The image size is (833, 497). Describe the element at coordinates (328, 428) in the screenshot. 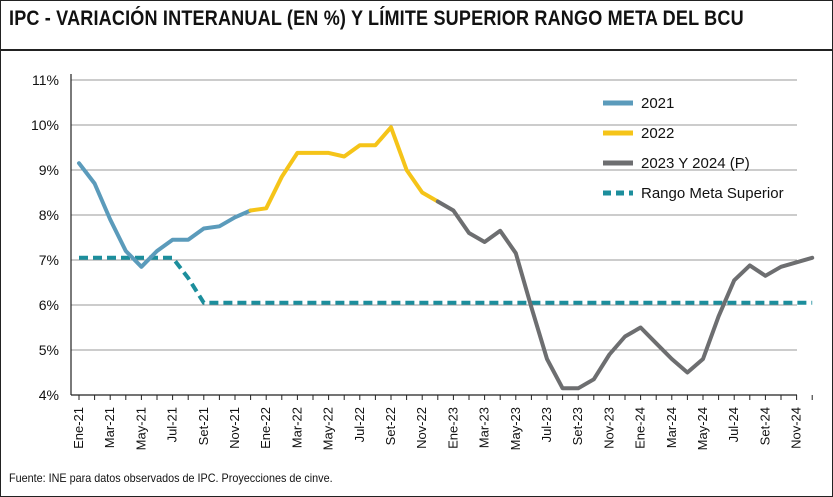

I see `x-tick-label: May-22` at that location.